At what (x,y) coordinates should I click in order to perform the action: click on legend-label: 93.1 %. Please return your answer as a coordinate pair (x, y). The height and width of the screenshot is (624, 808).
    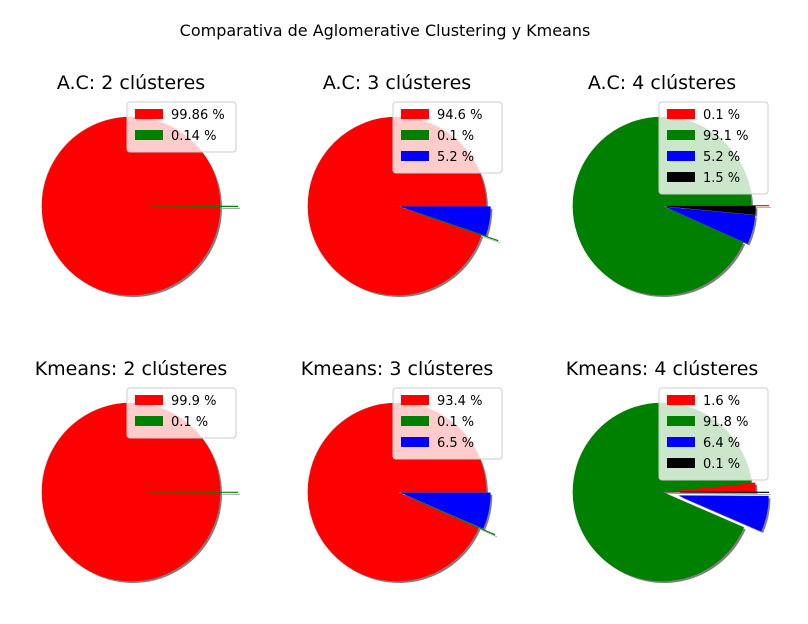
    Looking at the image, I should click on (725, 136).